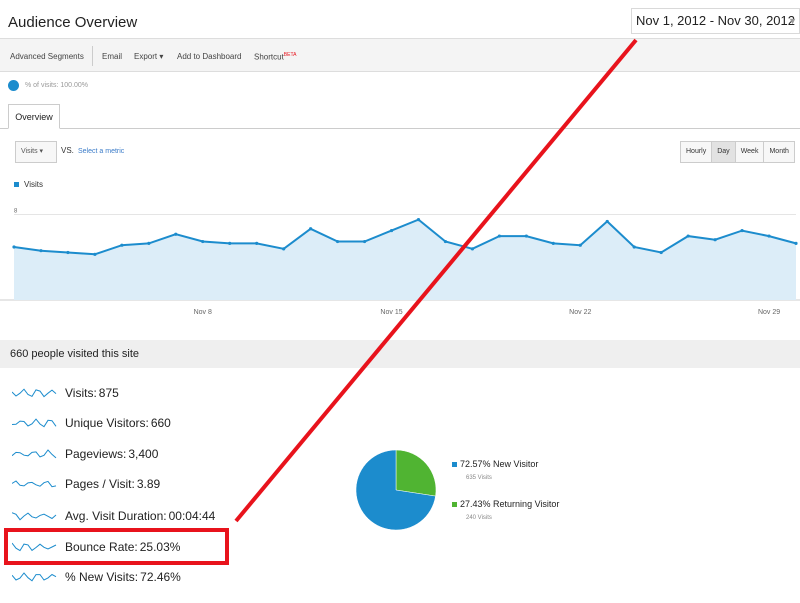 The image size is (800, 603). I want to click on metric-row: Unique Visitors: 660, so click(91, 423).